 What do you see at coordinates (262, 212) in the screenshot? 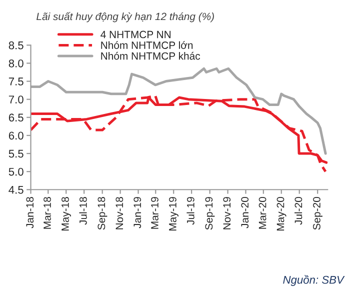
I see `x-tick-label: Mar-20` at bounding box center [262, 212].